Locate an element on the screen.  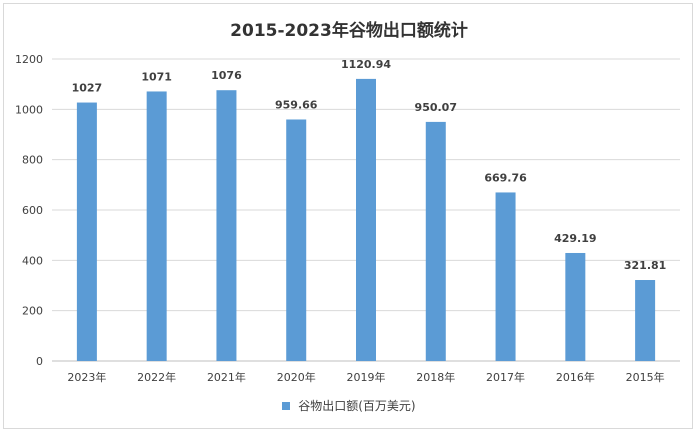
x-tick-label: 2023年 is located at coordinates (86, 377).